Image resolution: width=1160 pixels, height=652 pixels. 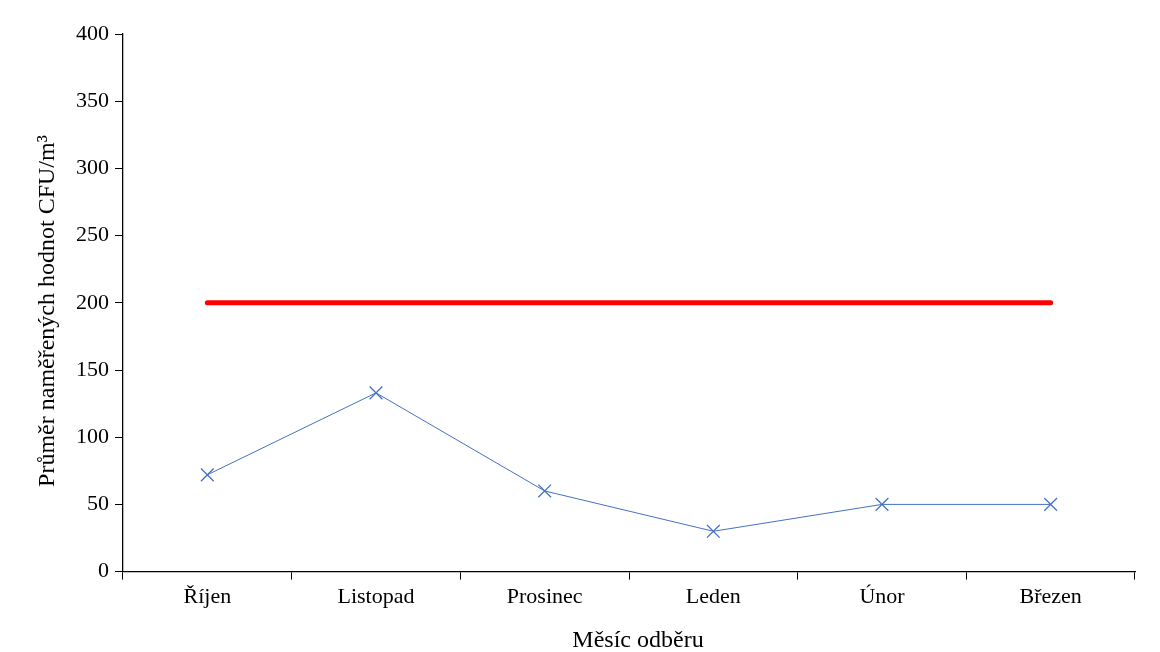 I want to click on y-tick-label: 150, so click(x=92, y=368).